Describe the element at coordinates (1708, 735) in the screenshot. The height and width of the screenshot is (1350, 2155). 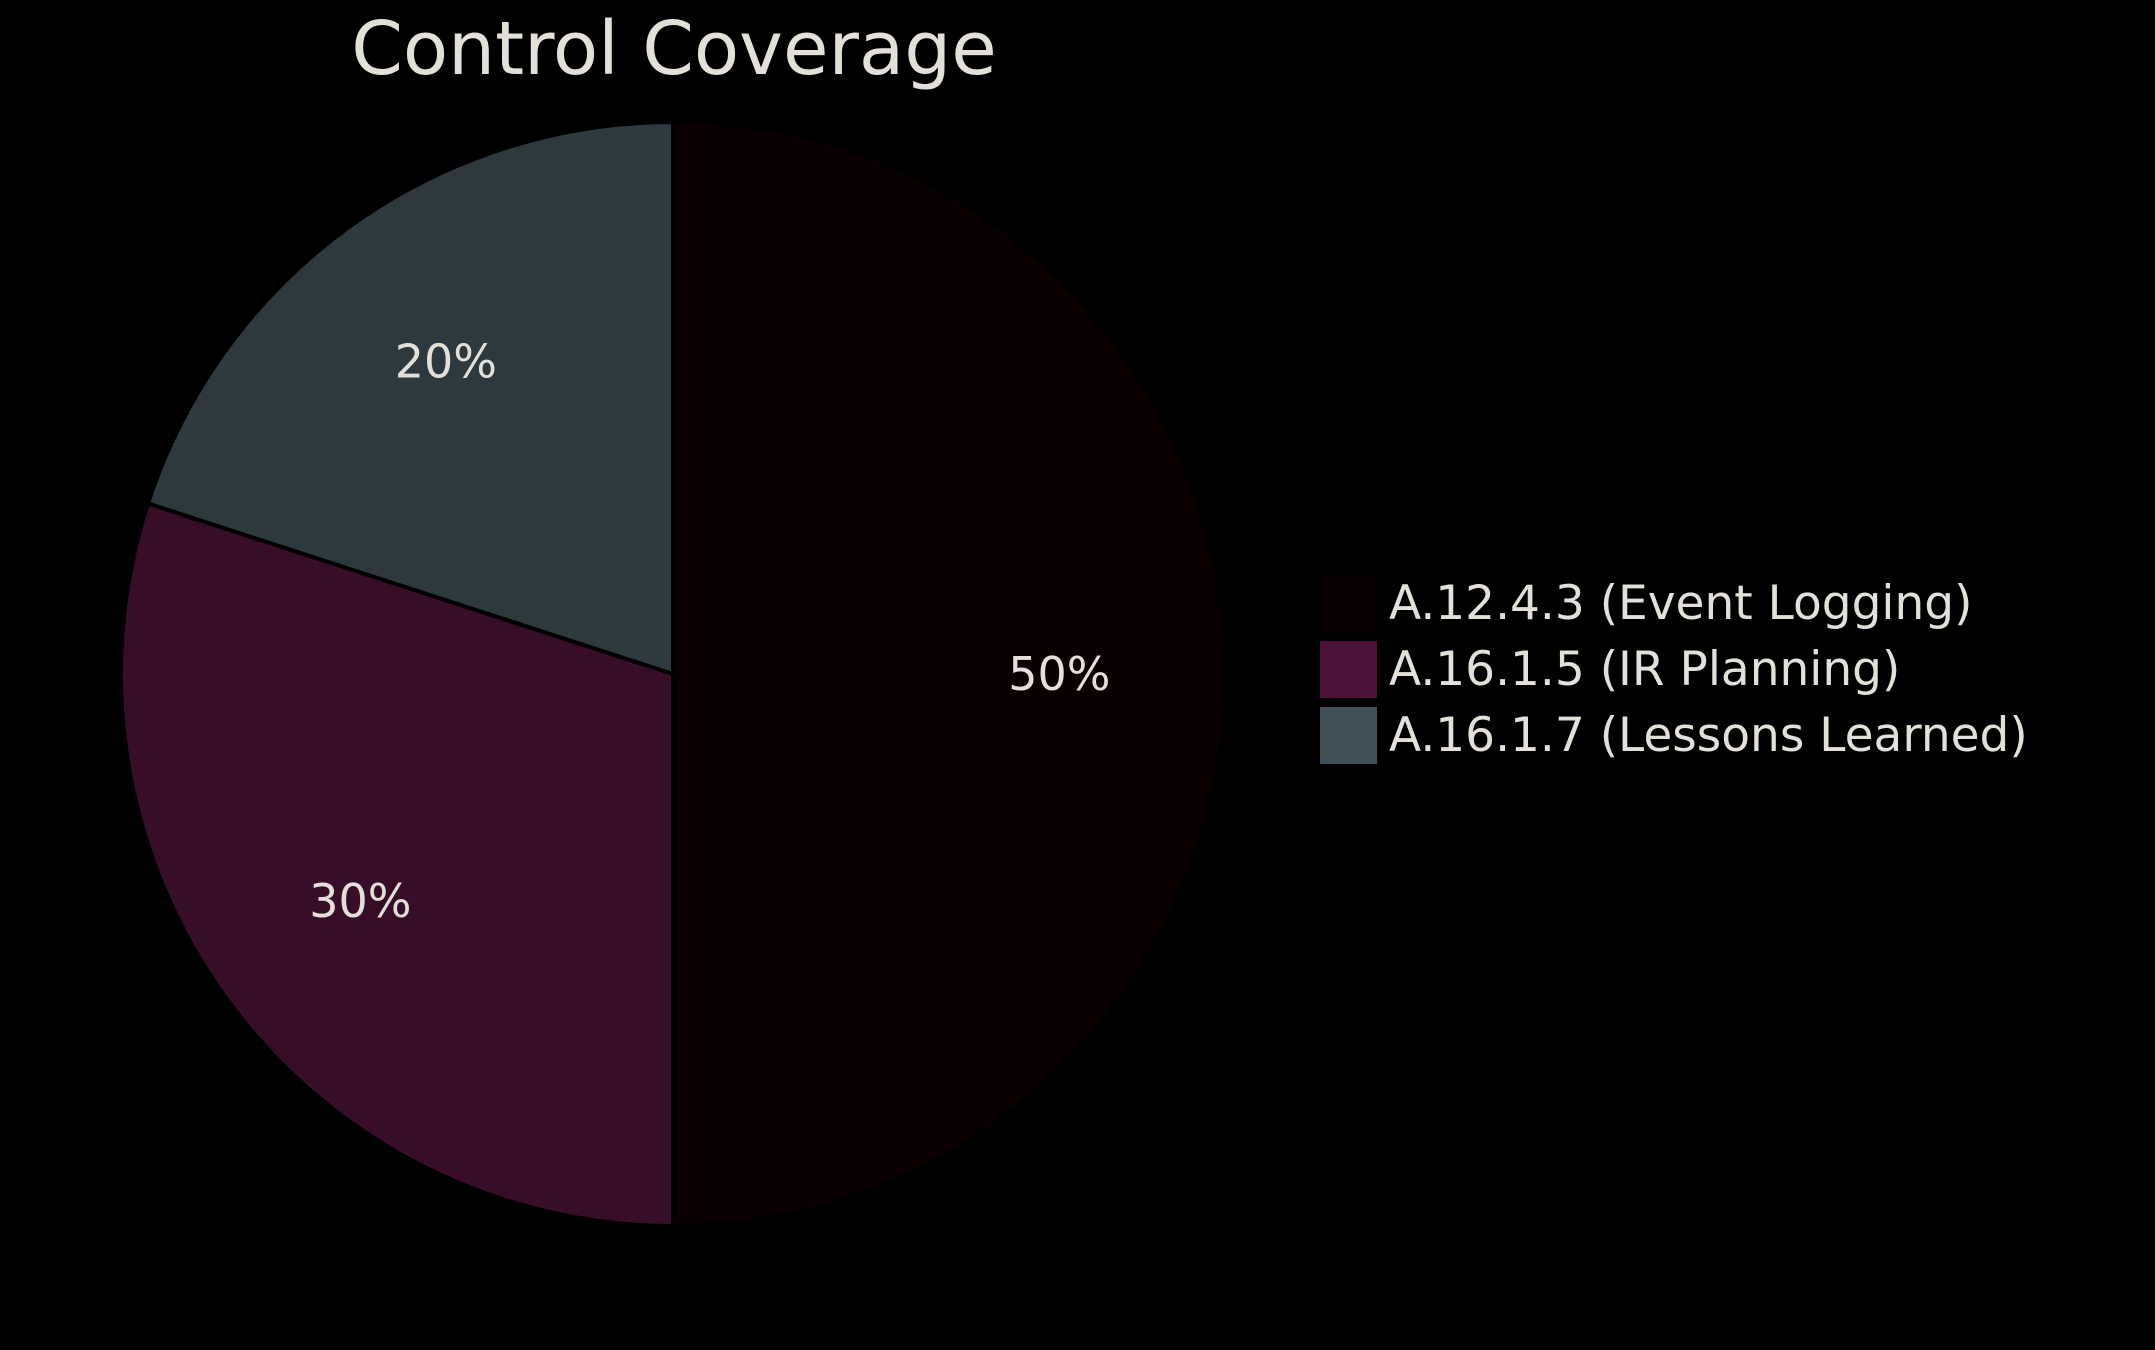
I see `legend-label: A.16.1.7 (Lessons Learned)` at that location.